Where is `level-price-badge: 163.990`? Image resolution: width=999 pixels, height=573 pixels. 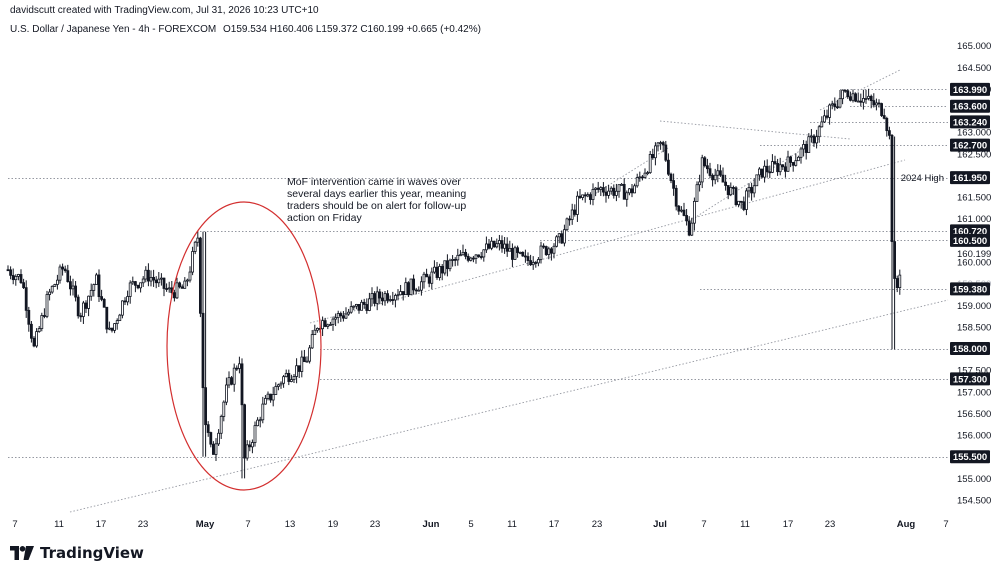
level-price-badge: 163.990 is located at coordinates (970, 89).